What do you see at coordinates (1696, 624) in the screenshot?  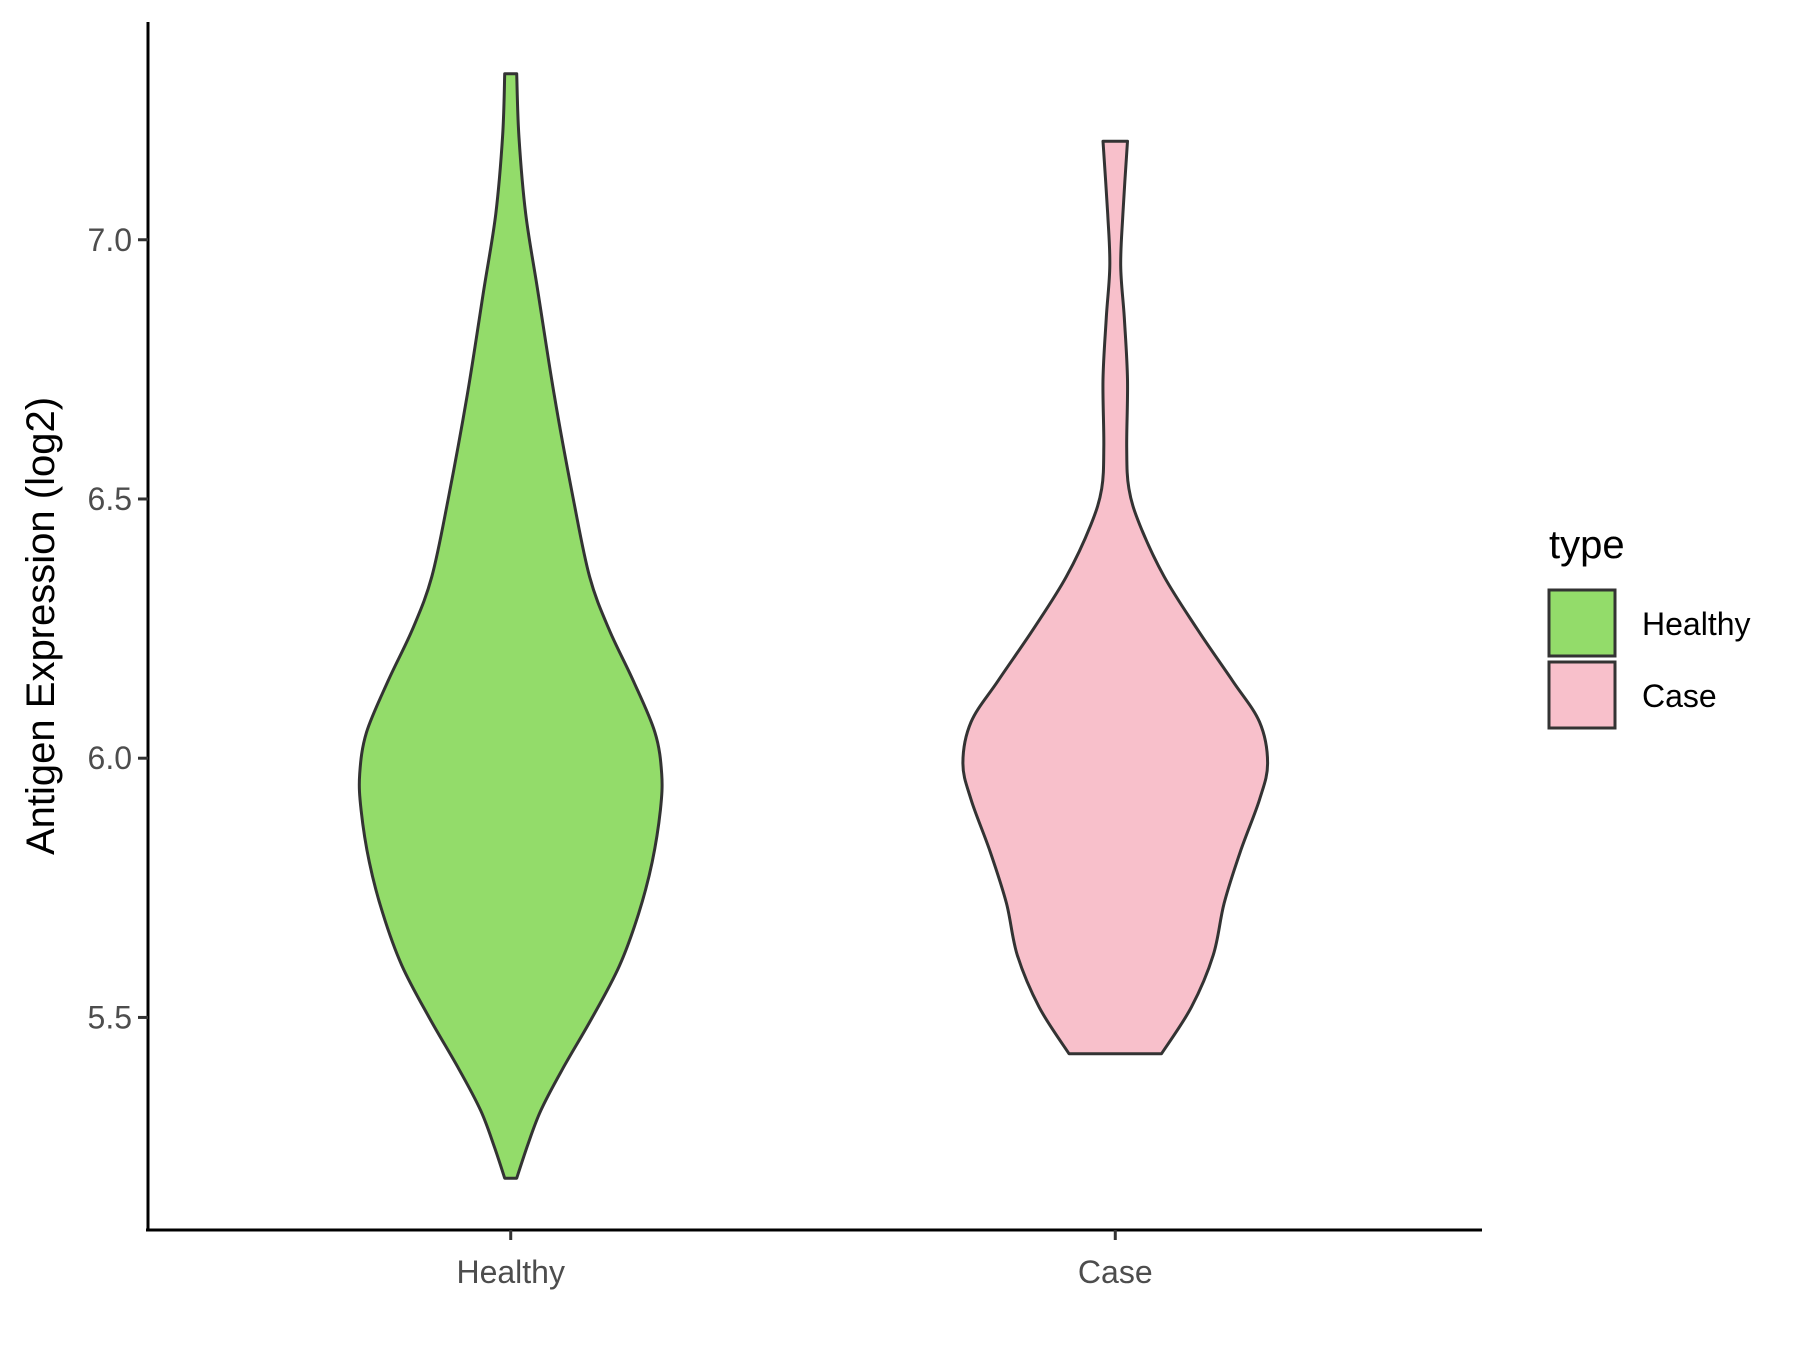 I see `legend-label-healthy: Healthy` at bounding box center [1696, 624].